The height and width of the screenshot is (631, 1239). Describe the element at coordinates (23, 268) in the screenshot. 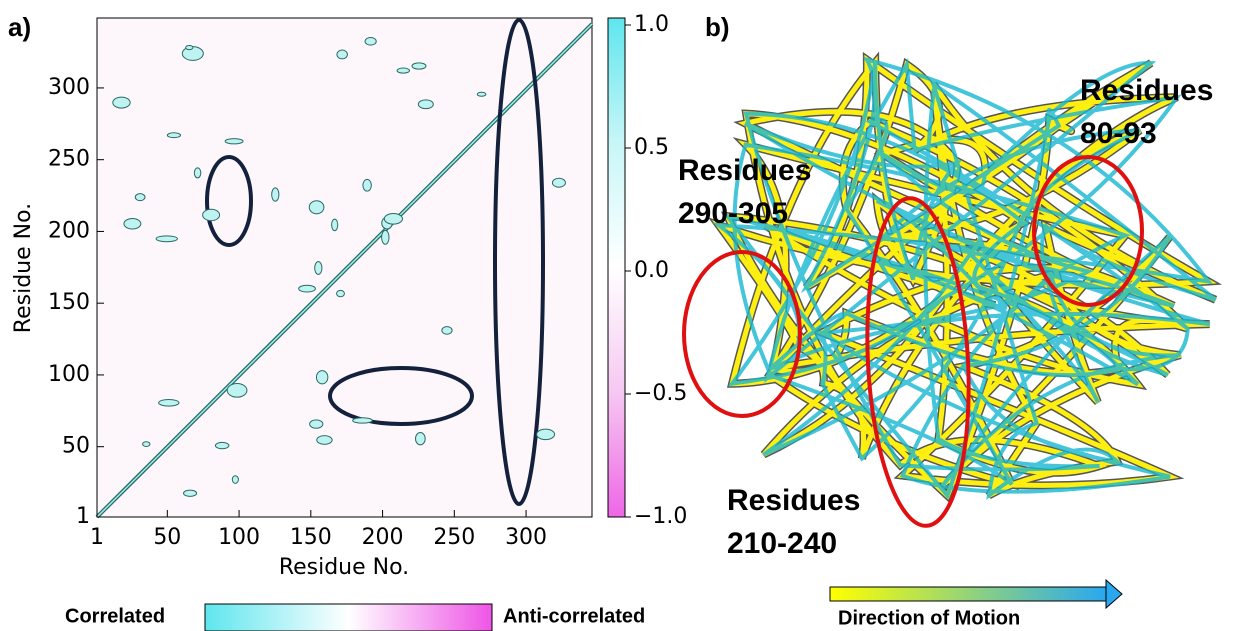

I see `y-axis-label: Residue No.` at that location.